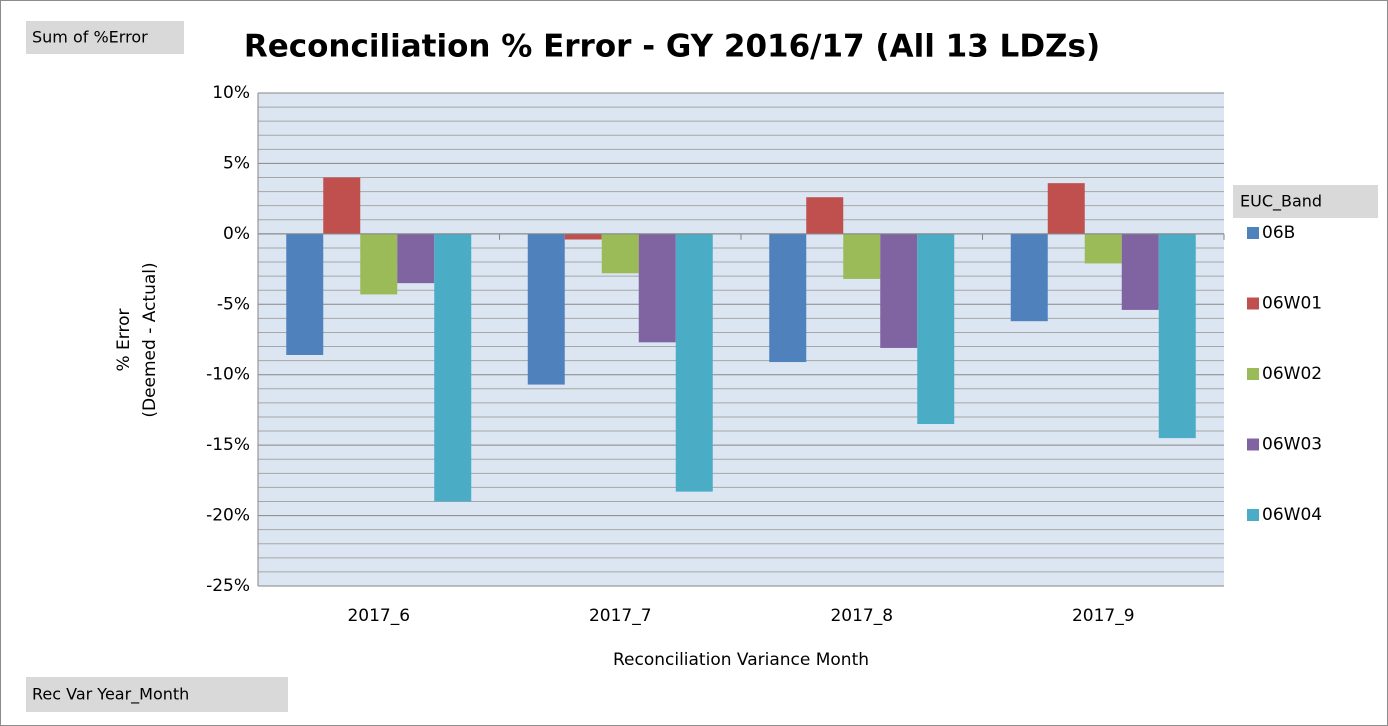  I want to click on legend-label: 06W03, so click(1292, 445).